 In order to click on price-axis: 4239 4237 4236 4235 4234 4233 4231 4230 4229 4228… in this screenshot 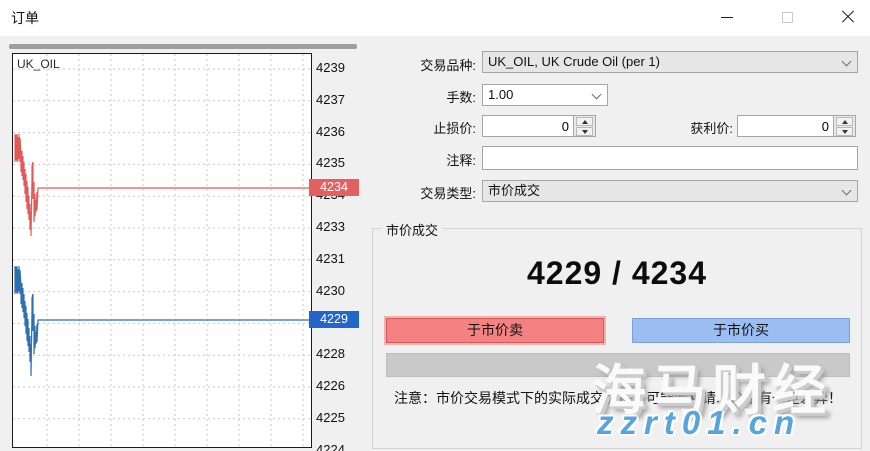, I will do `click(335, 247)`.